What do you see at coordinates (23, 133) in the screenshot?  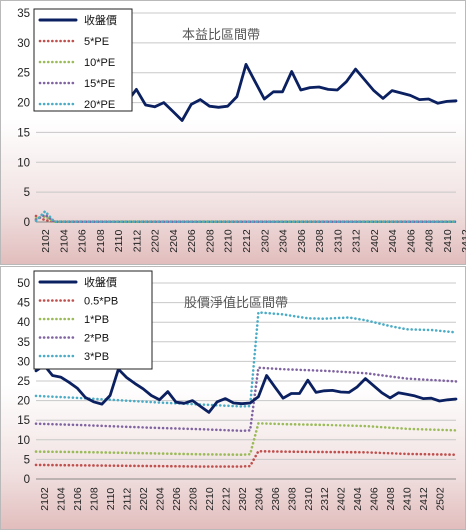 I see `pe-y-tick-label: 15` at bounding box center [23, 133].